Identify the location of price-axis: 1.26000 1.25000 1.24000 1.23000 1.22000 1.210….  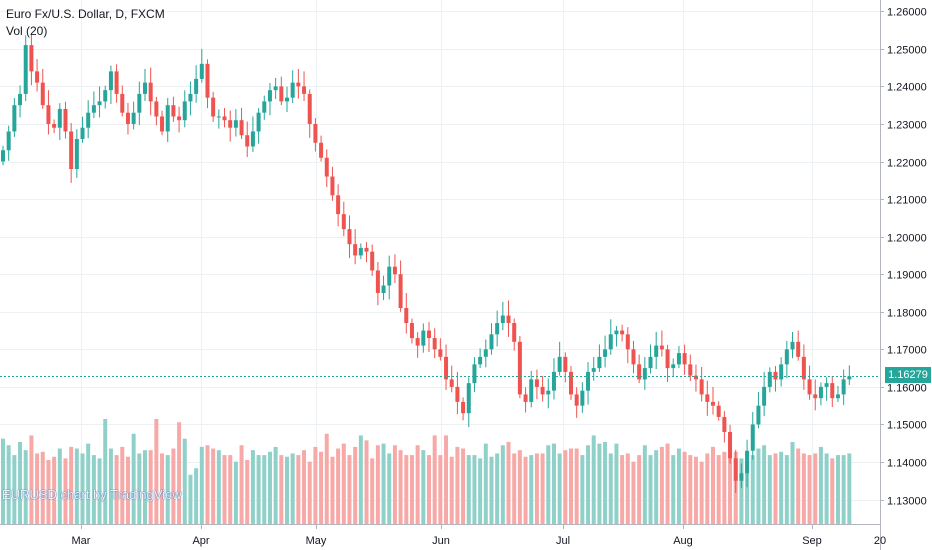
(903, 257).